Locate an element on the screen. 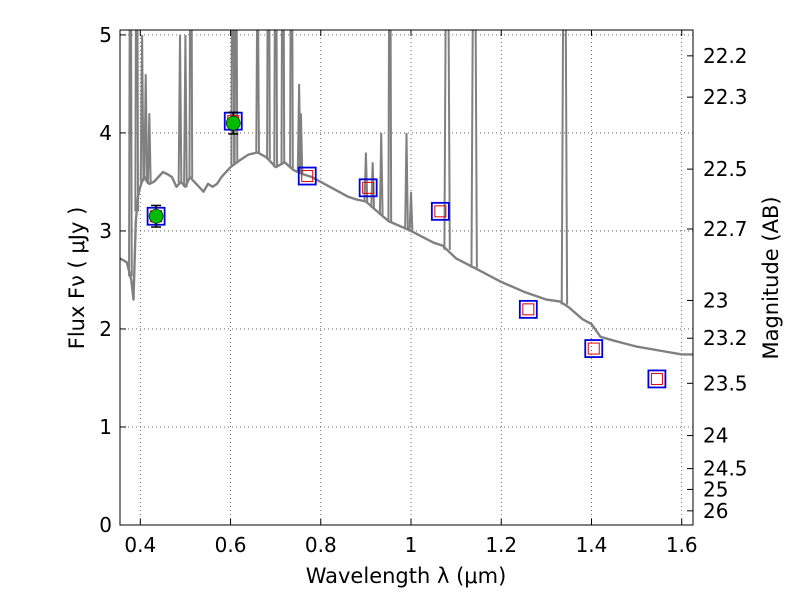 The image size is (800, 600). y2-tick-label: 22.2 is located at coordinates (725, 56).